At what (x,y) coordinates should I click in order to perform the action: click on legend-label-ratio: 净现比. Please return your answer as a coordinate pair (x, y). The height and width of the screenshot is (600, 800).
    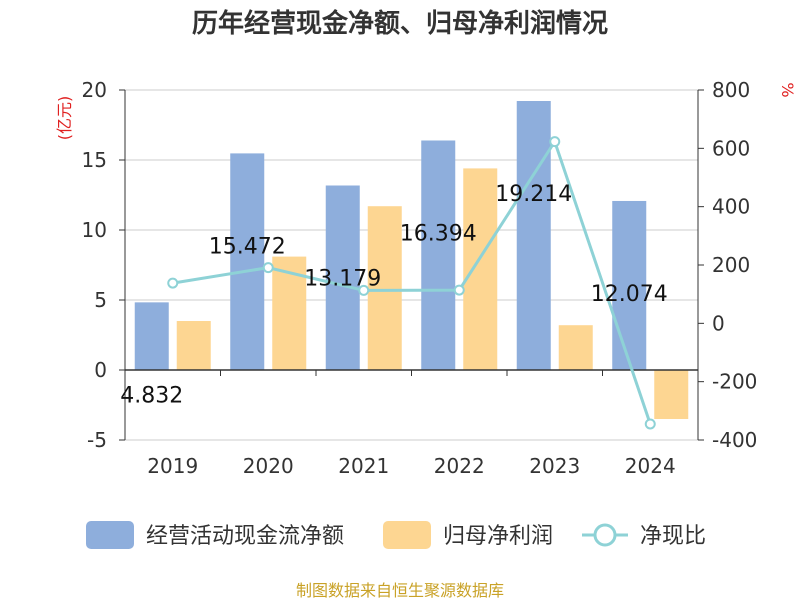
    Looking at the image, I should click on (673, 536).